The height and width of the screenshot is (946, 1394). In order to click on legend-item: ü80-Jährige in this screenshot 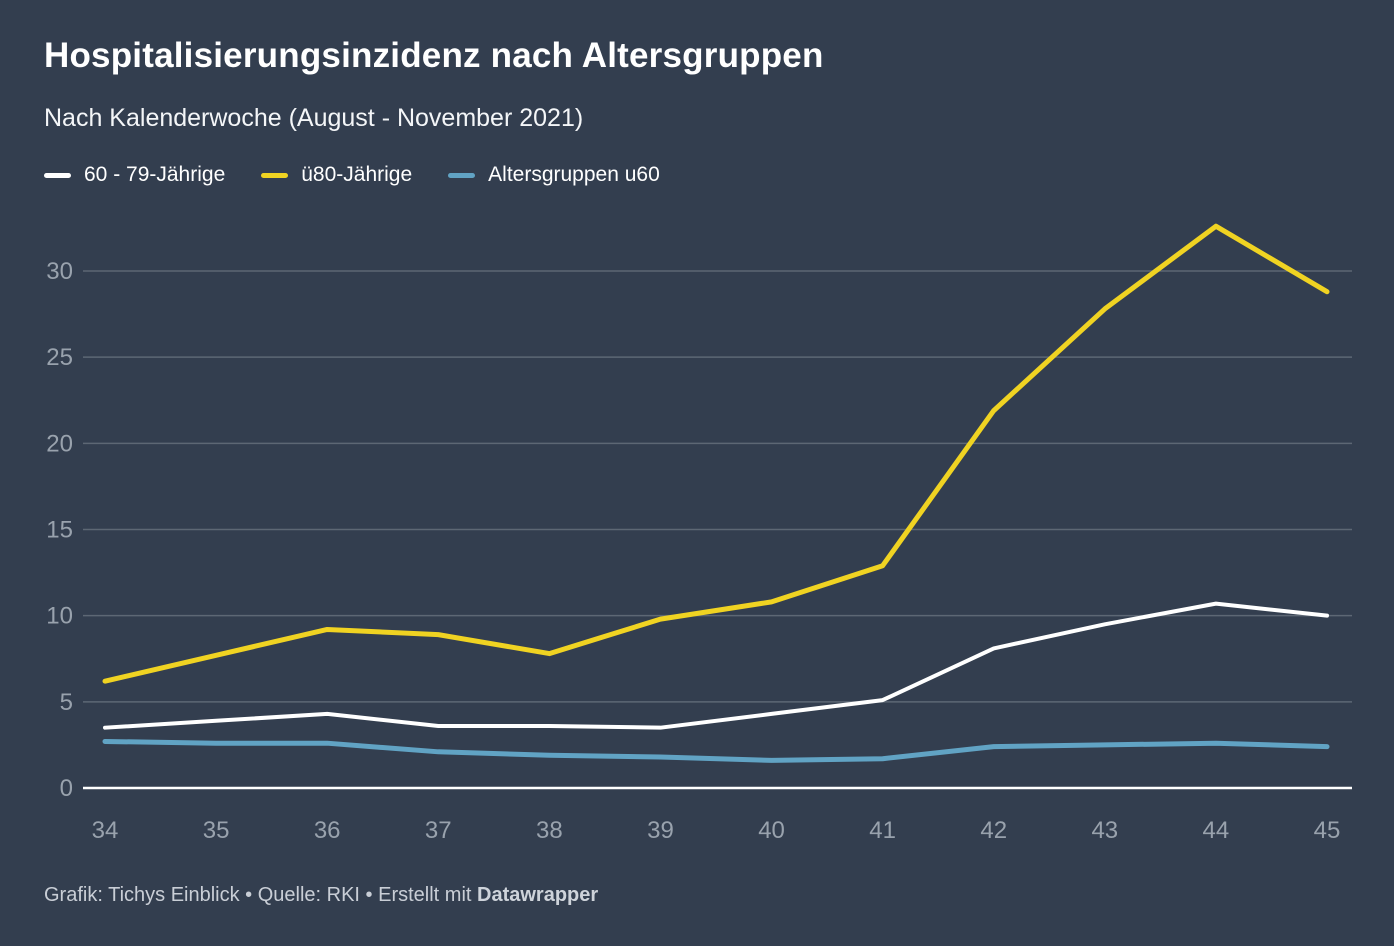, I will do `click(336, 175)`.